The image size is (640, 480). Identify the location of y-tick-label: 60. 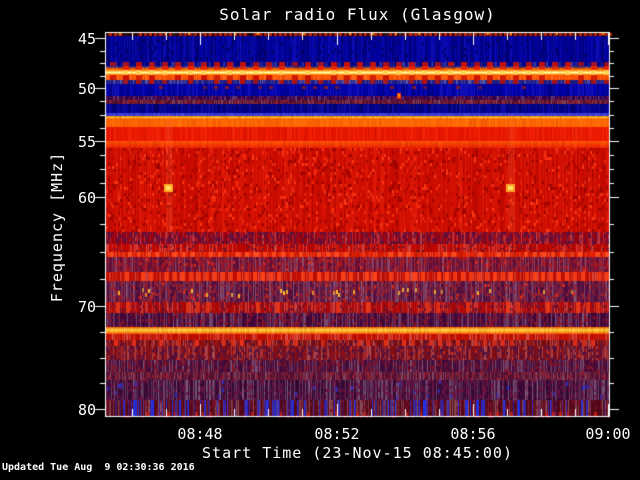
(86, 198).